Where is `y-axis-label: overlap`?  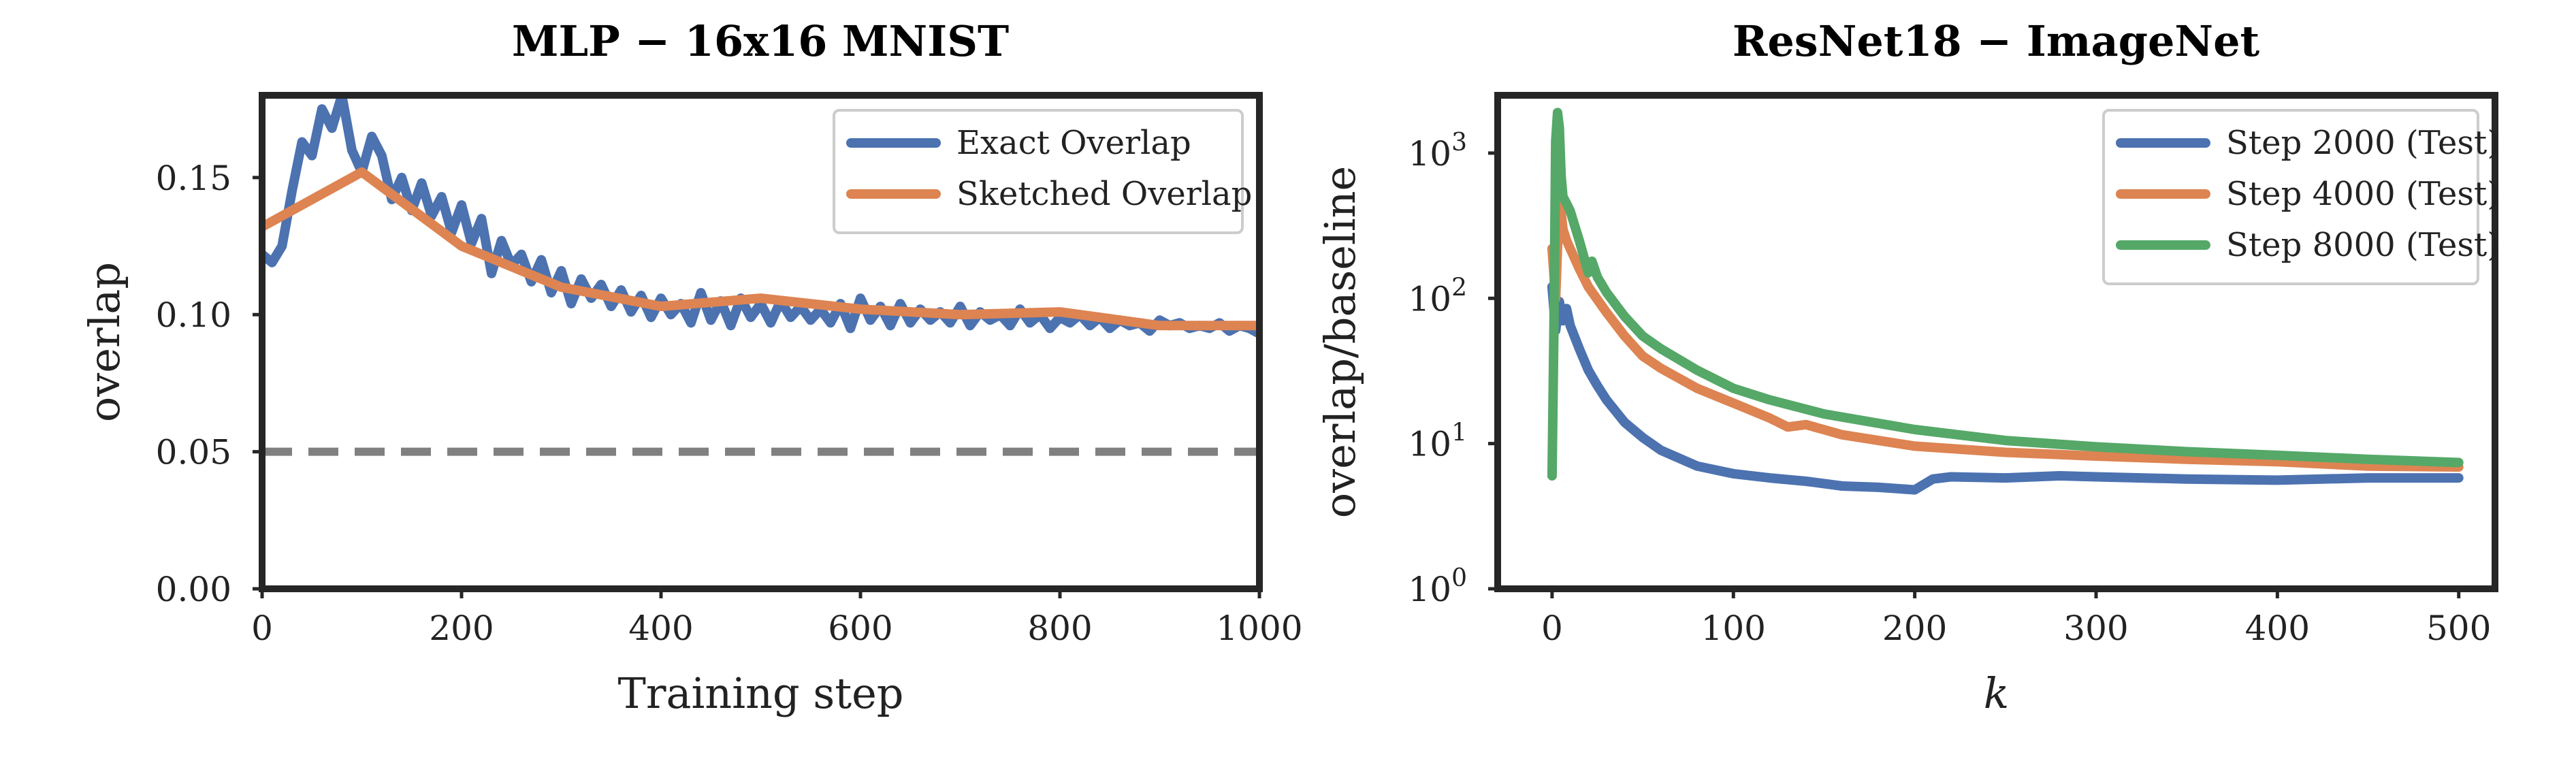 y-axis-label: overlap is located at coordinates (104, 342).